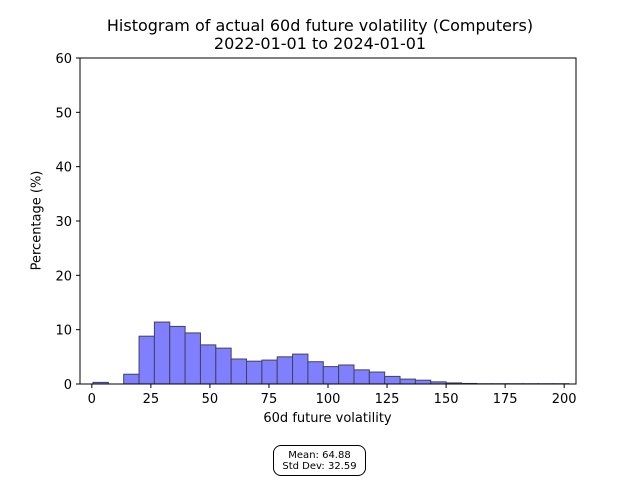 This screenshot has height=480, width=640. Describe the element at coordinates (320, 43) in the screenshot. I see `chart-subtitle: 2022-01-01 to 2024-01-01` at that location.